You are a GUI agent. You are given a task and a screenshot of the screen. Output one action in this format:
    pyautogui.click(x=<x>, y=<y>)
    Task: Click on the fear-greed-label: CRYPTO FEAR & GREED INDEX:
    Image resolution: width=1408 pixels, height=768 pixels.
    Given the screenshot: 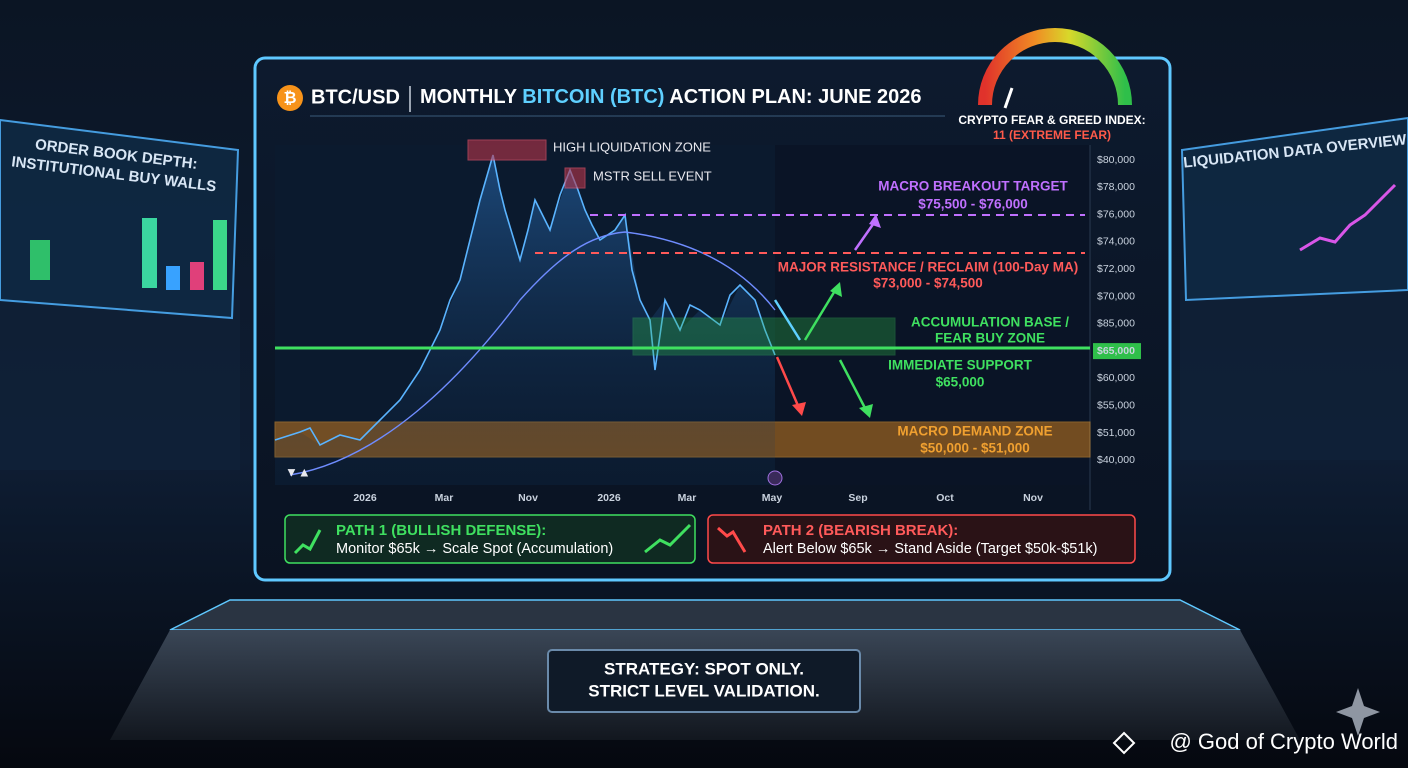 What is the action you would take?
    pyautogui.click(x=1051, y=120)
    